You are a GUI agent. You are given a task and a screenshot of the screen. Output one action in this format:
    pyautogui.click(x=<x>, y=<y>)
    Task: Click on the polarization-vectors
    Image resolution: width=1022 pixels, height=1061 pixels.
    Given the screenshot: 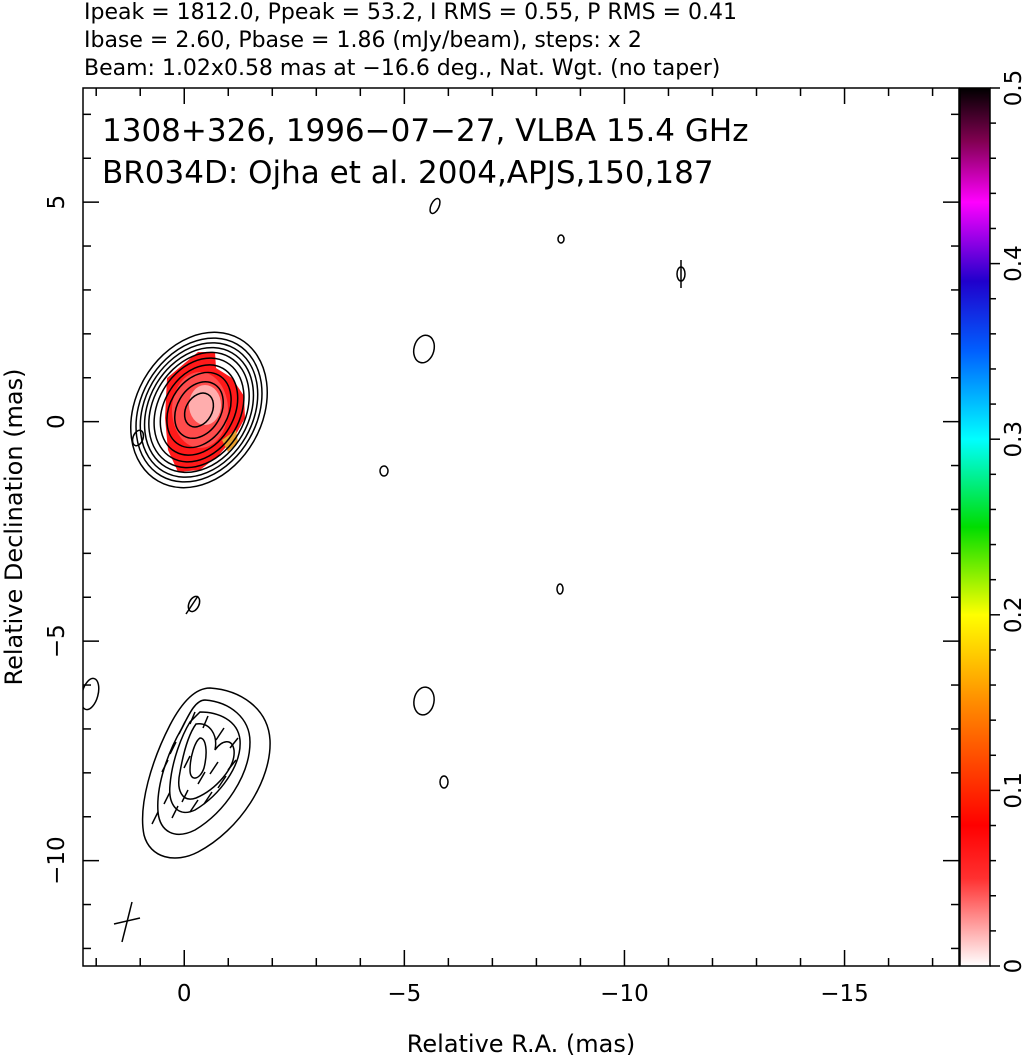 What is the action you would take?
    pyautogui.click(x=195, y=768)
    